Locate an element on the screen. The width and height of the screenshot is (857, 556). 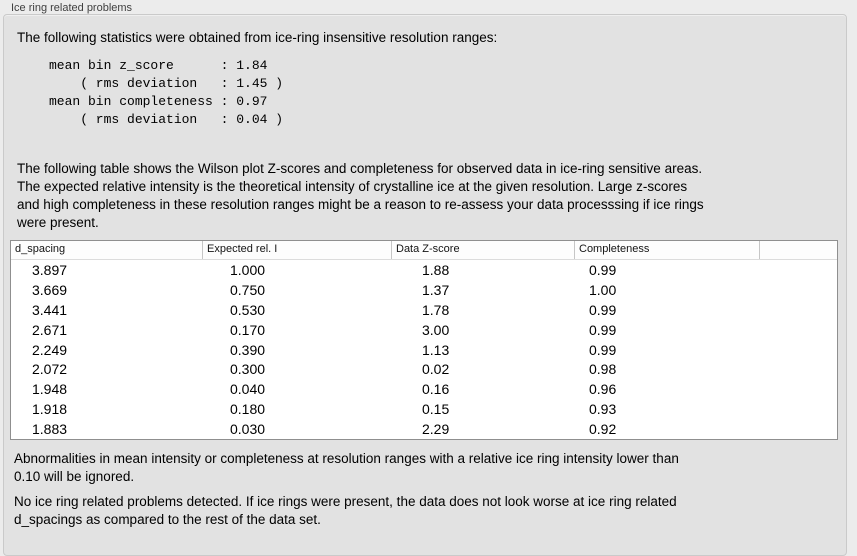
table-cell: 1.13 is located at coordinates (436, 349).